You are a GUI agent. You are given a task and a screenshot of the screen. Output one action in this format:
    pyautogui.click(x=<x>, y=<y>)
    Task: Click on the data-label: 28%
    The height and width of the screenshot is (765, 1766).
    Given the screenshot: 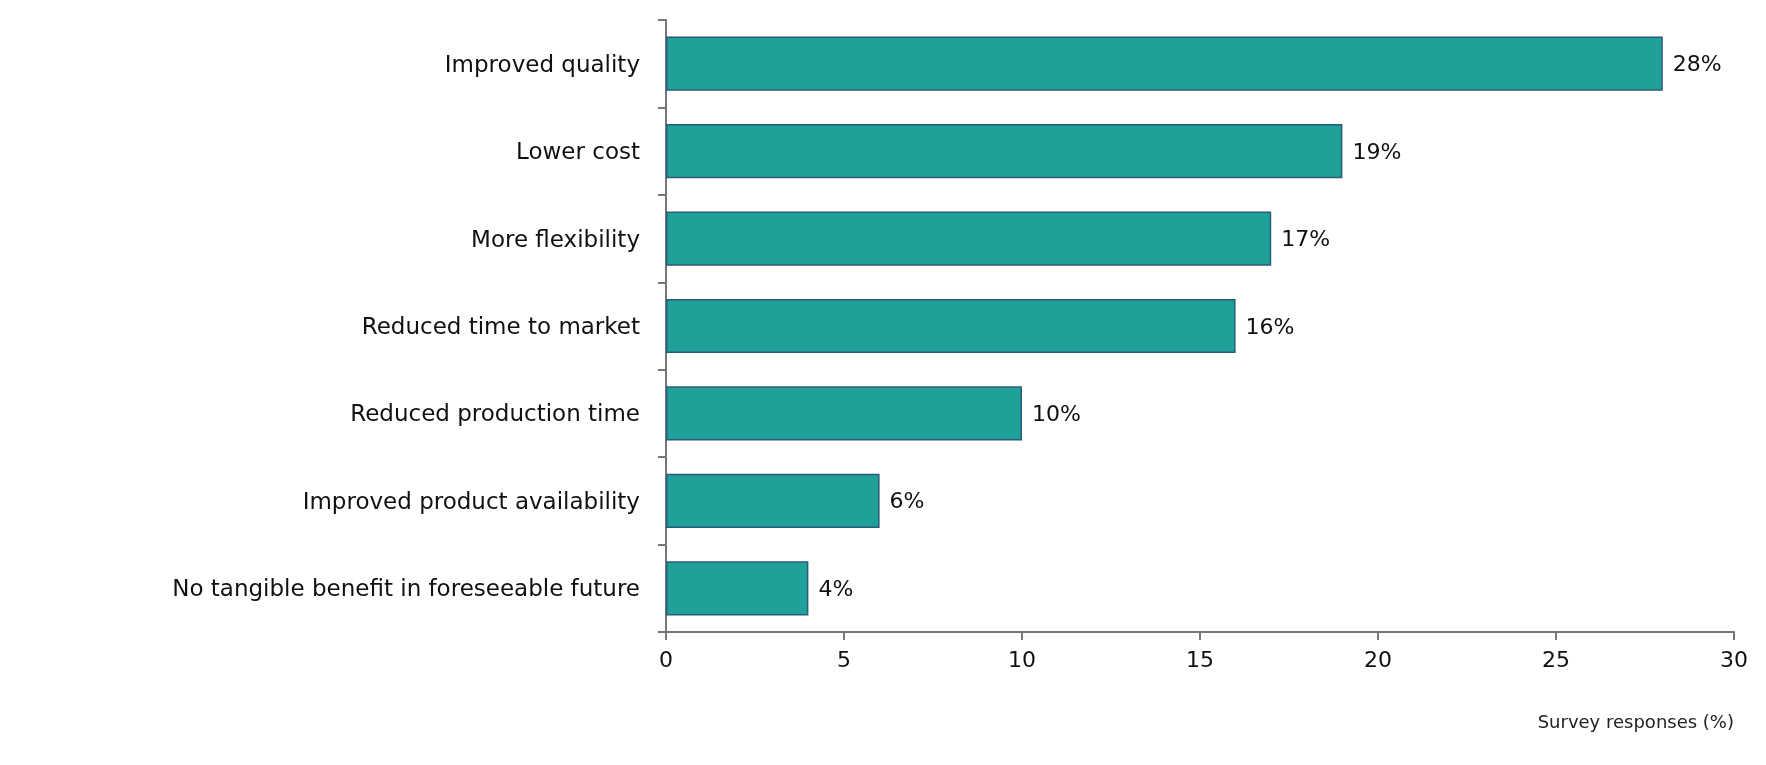 What is the action you would take?
    pyautogui.click(x=1697, y=64)
    